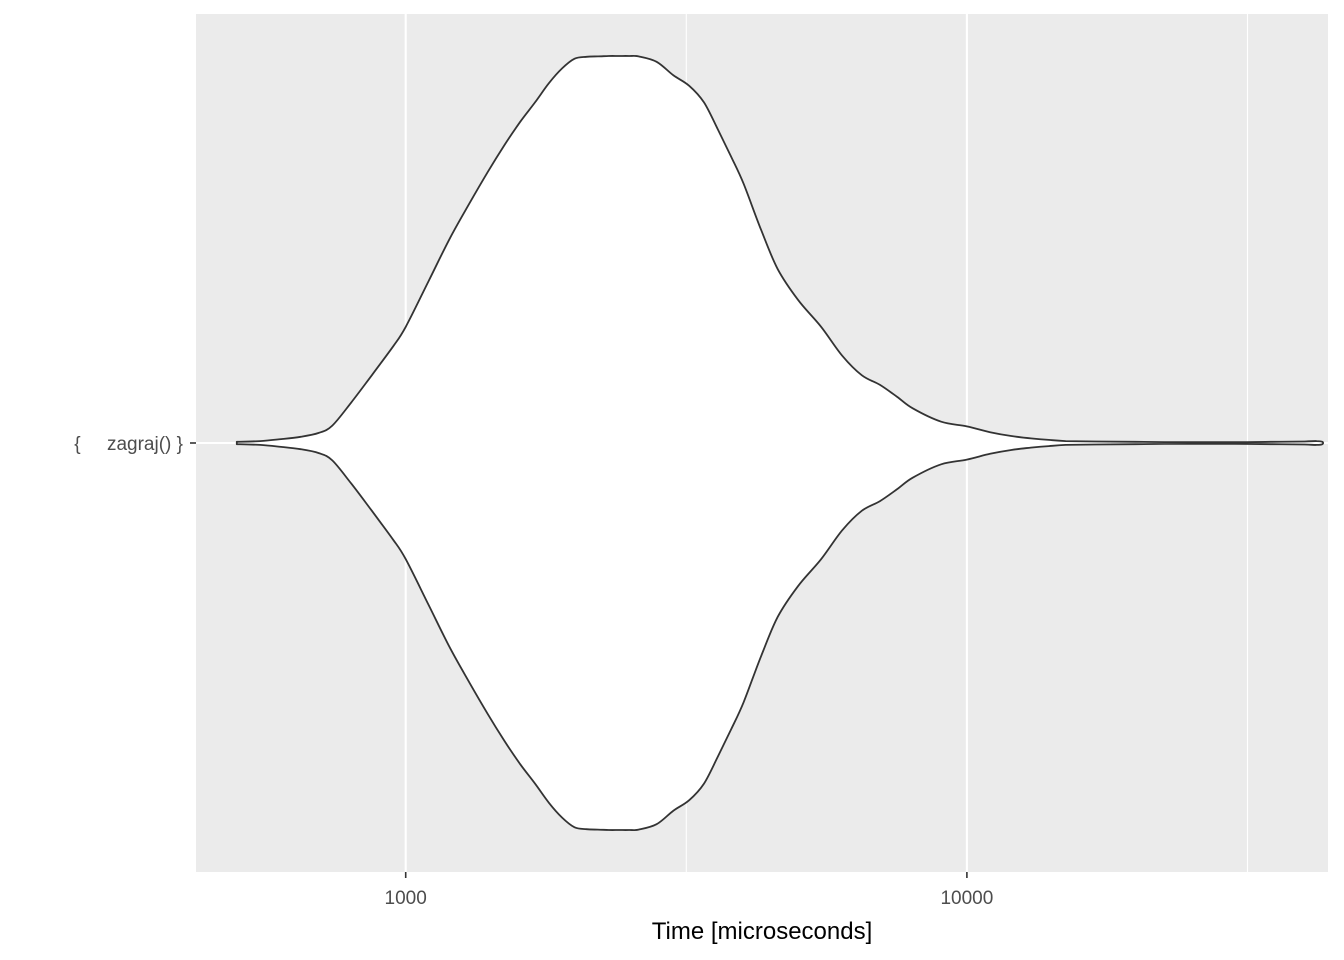 The height and width of the screenshot is (960, 1344). Describe the element at coordinates (128, 444) in the screenshot. I see `y-tick-label-category: { zagraj() }` at that location.